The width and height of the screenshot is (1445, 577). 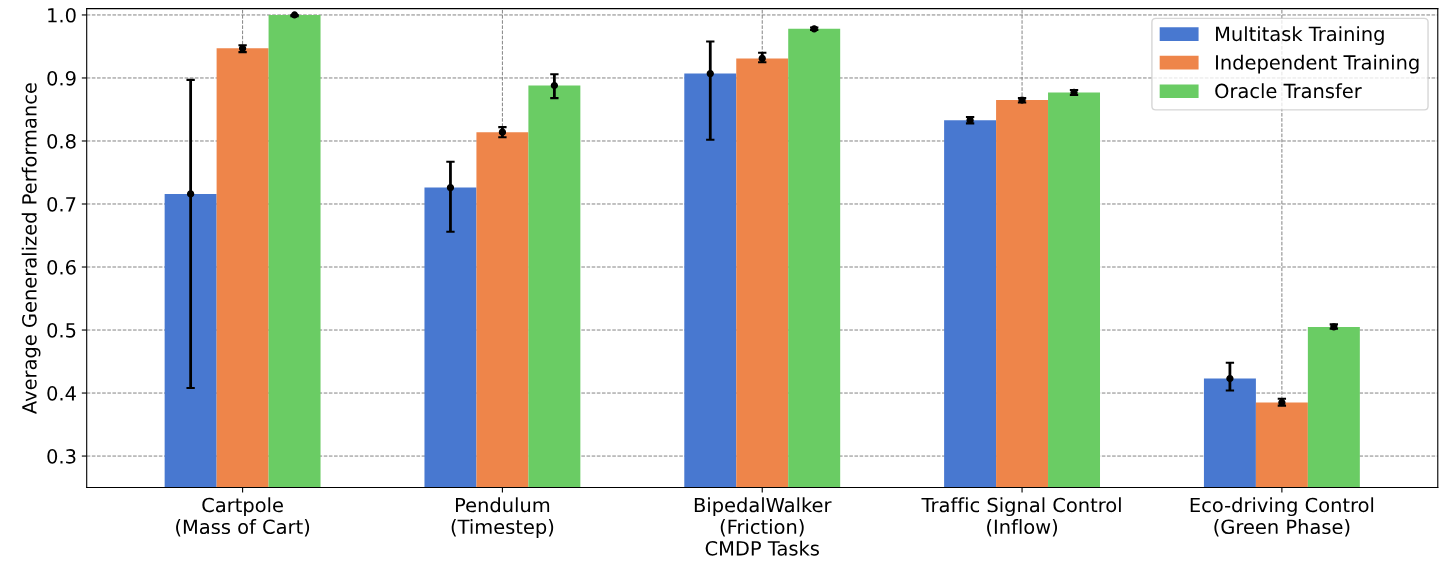 What do you see at coordinates (1288, 91) in the screenshot?
I see `legend-label: Oracle Transfer` at bounding box center [1288, 91].